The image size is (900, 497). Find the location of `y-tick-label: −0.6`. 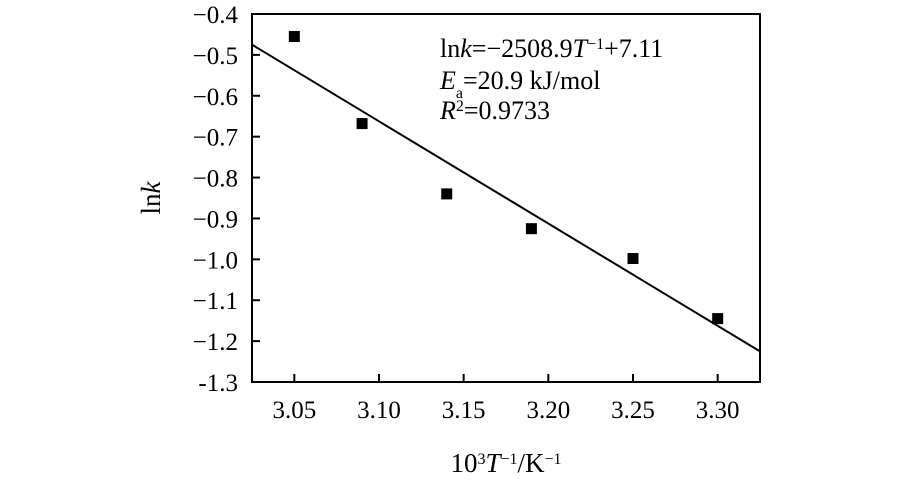

y-tick-label: −0.6 is located at coordinates (215, 97).